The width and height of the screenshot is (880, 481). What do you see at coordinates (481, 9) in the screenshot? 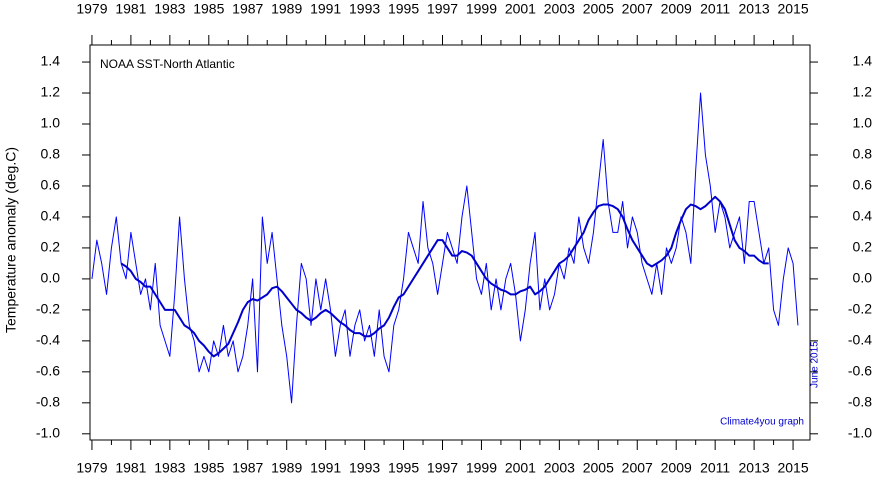
I see `x-tick-label-top: 1999` at bounding box center [481, 9].